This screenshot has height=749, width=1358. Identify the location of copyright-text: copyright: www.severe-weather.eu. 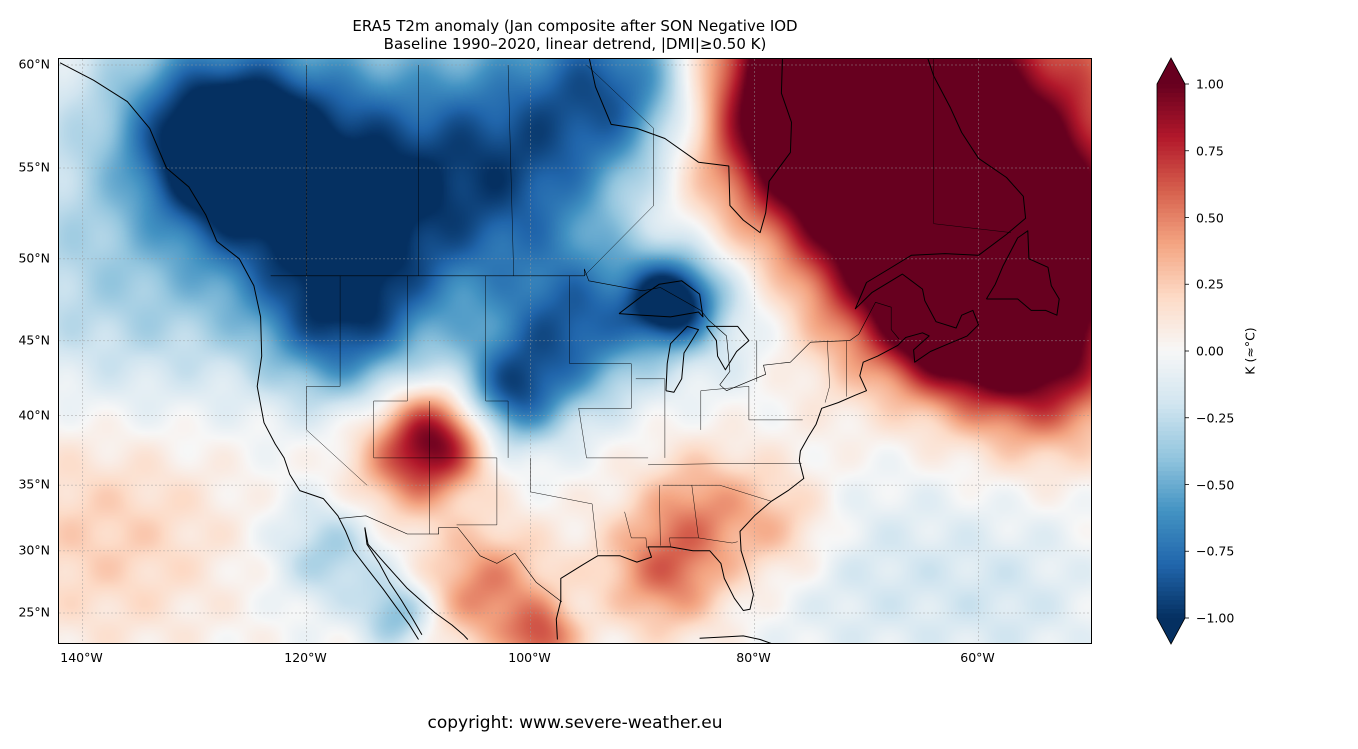
(575, 723).